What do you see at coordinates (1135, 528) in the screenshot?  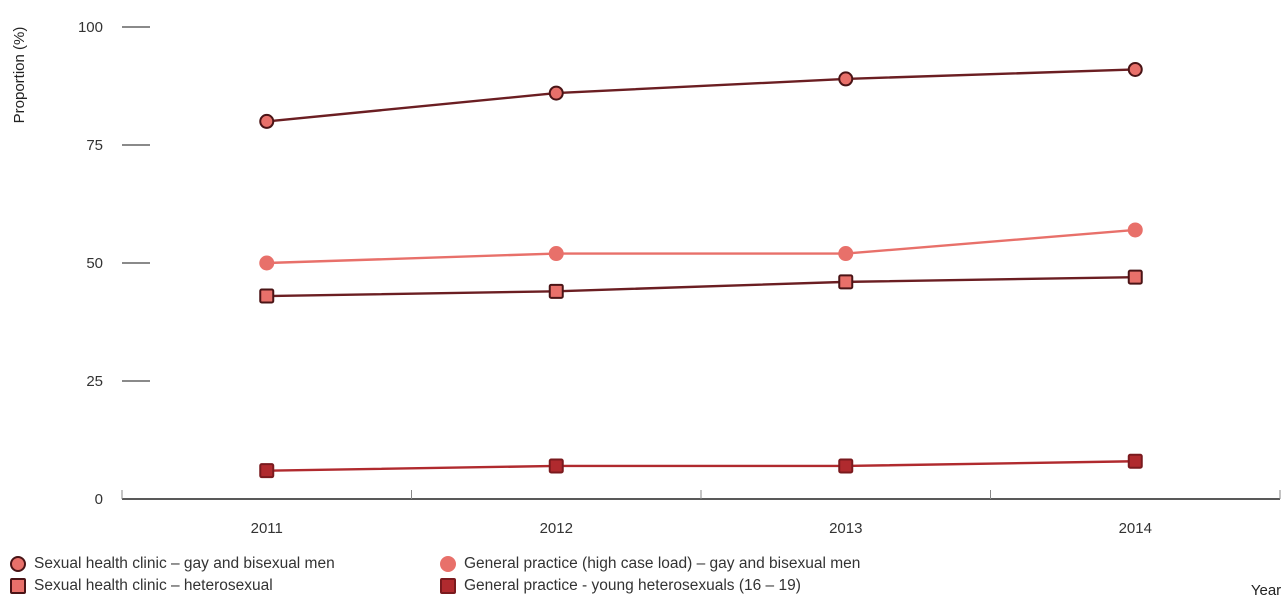 I see `x-tick-label: 2014` at bounding box center [1135, 528].